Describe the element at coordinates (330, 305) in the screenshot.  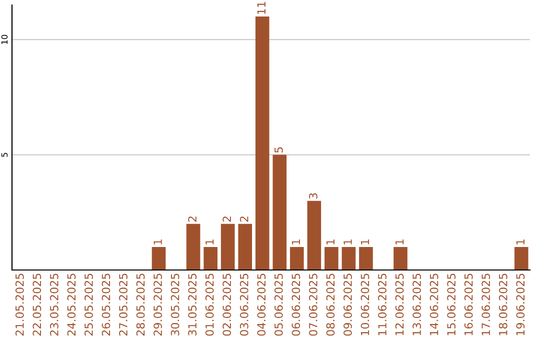
I see `x-tick-label: 08.06.2025` at that location.